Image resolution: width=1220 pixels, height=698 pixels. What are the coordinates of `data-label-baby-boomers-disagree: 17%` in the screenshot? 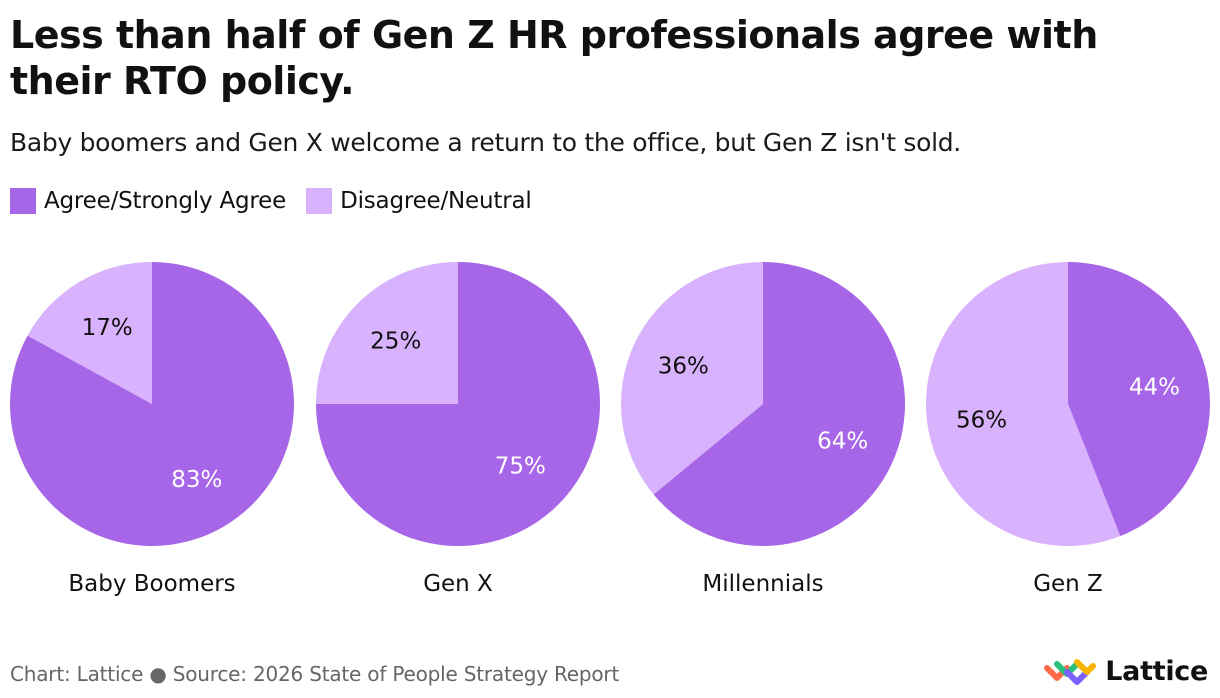 It's located at (107, 328).